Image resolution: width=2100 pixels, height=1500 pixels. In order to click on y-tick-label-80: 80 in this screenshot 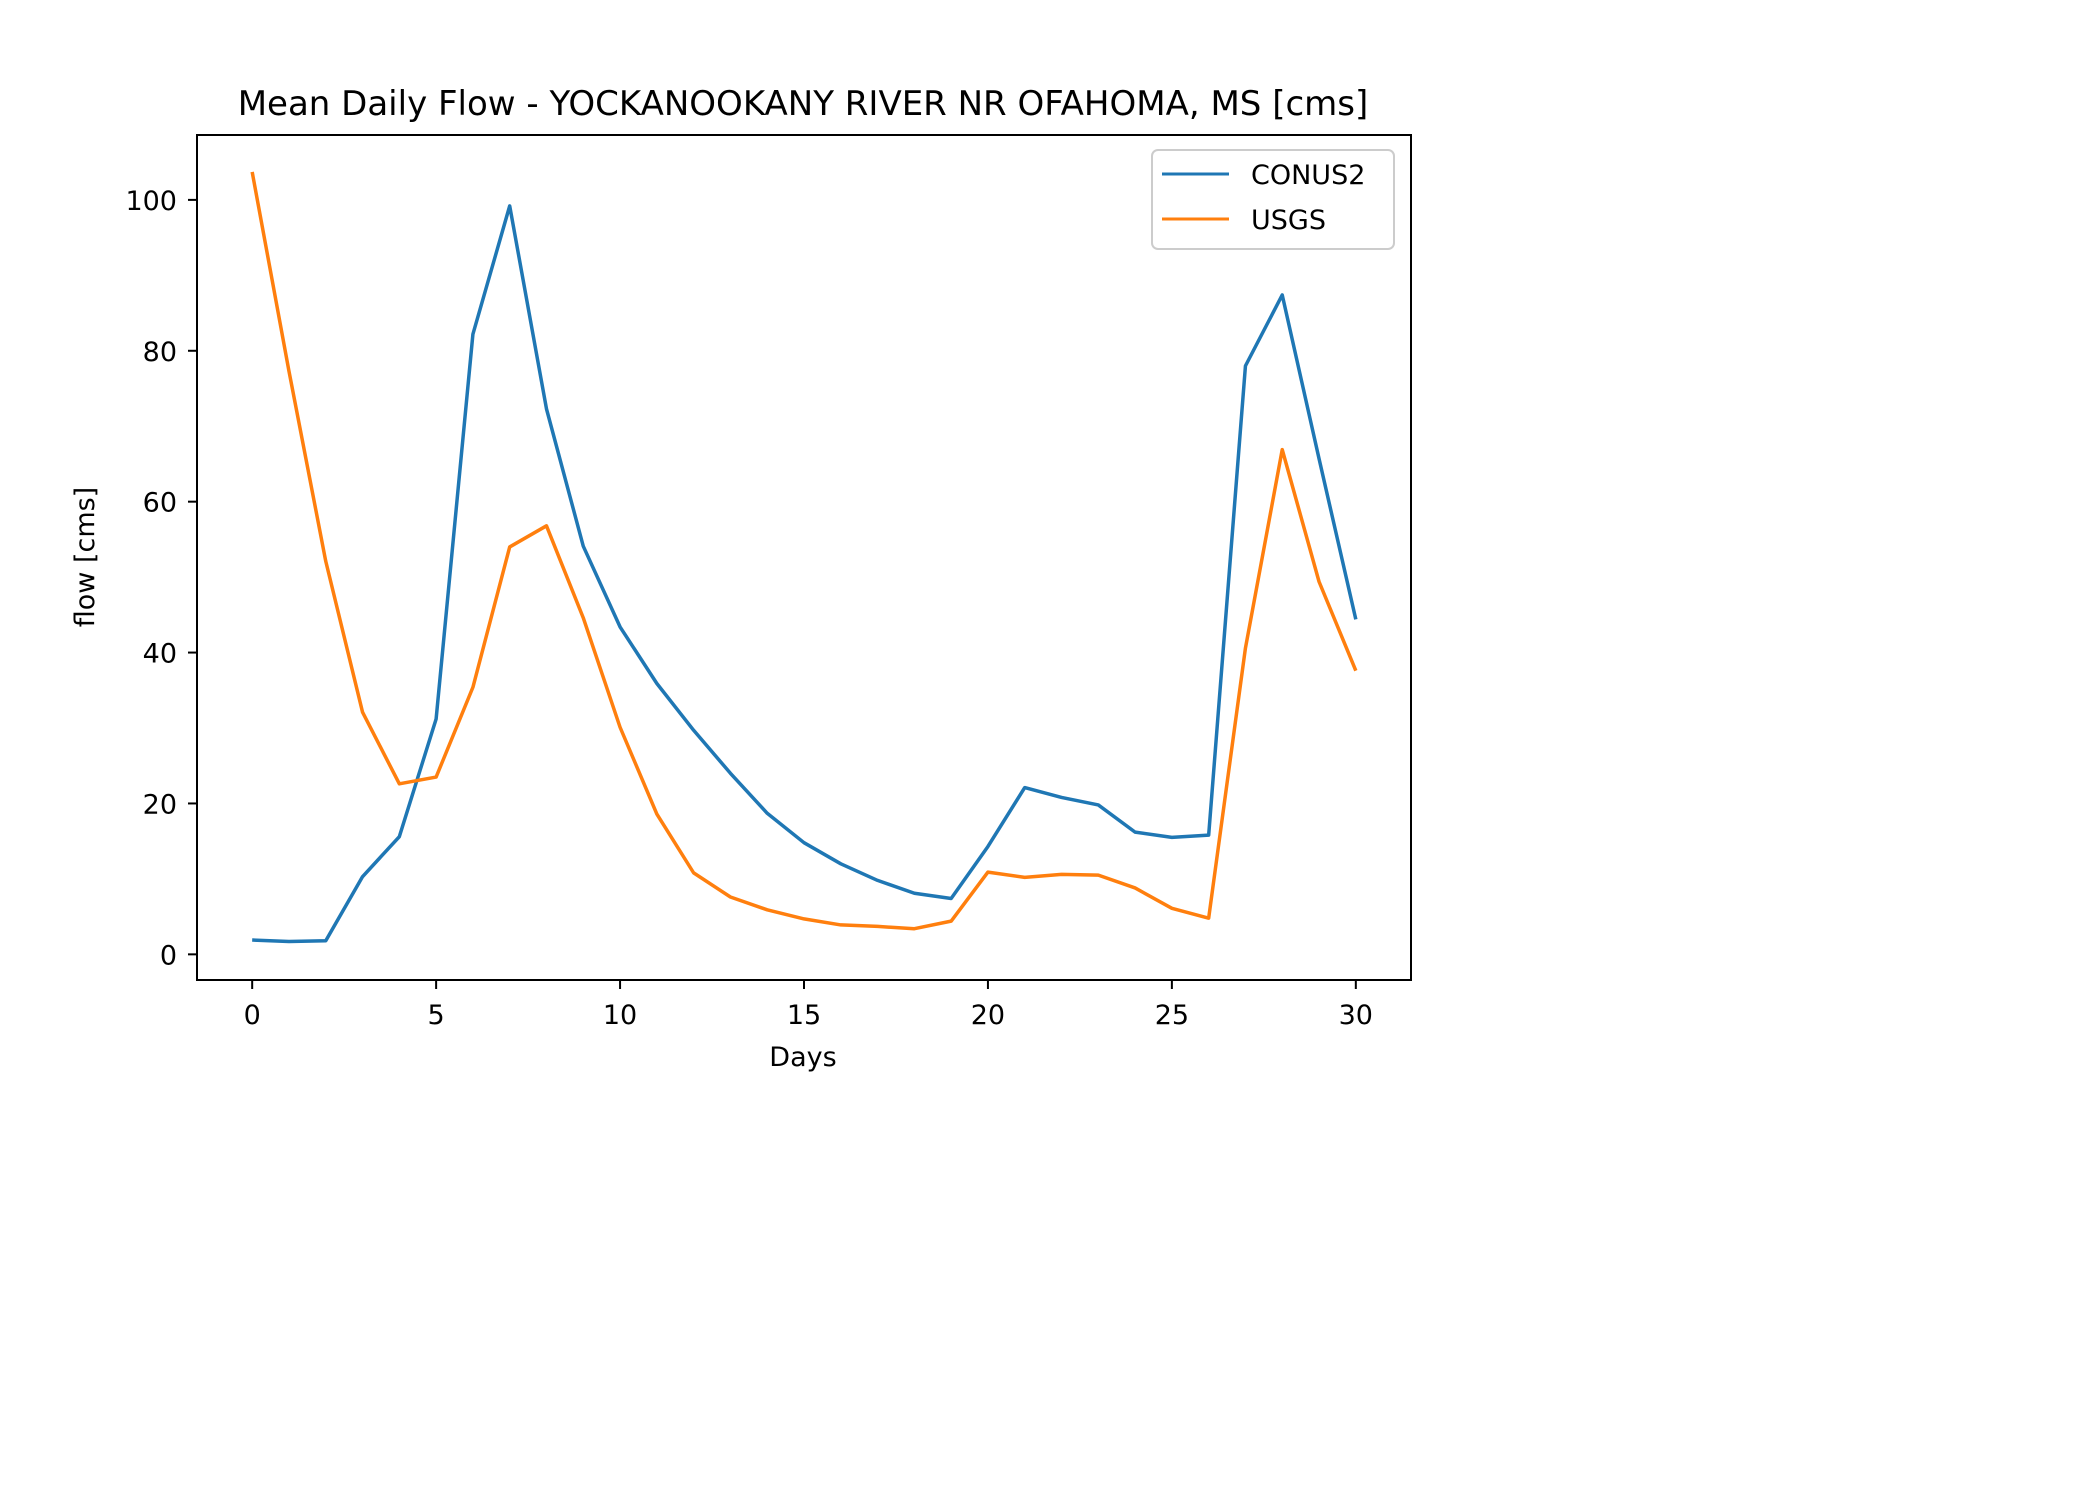, I will do `click(160, 352)`.